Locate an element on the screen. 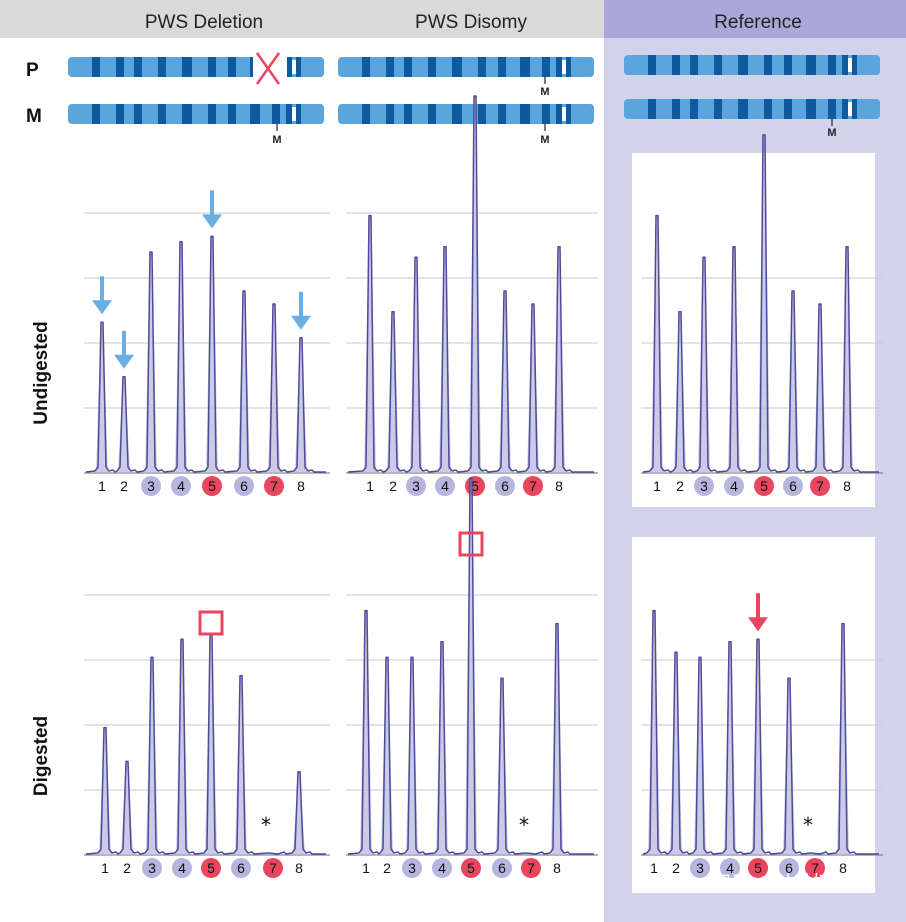  missing-peak-asterisk: * is located at coordinates (266, 825).